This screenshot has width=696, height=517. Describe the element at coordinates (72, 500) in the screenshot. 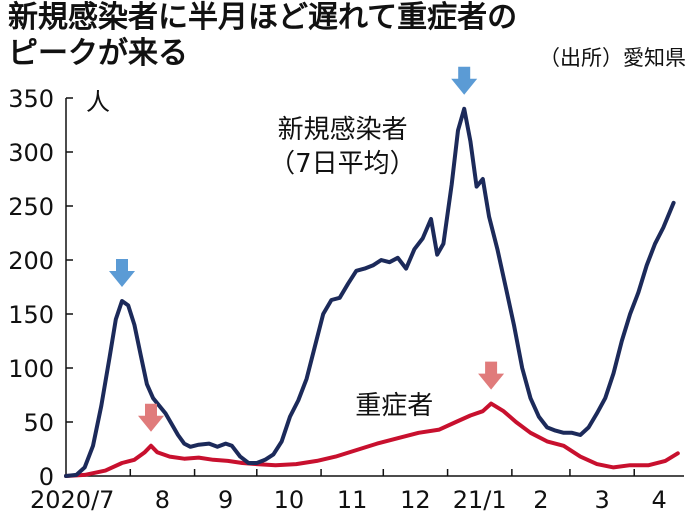

I see `x-tick-label: 2020/7` at that location.